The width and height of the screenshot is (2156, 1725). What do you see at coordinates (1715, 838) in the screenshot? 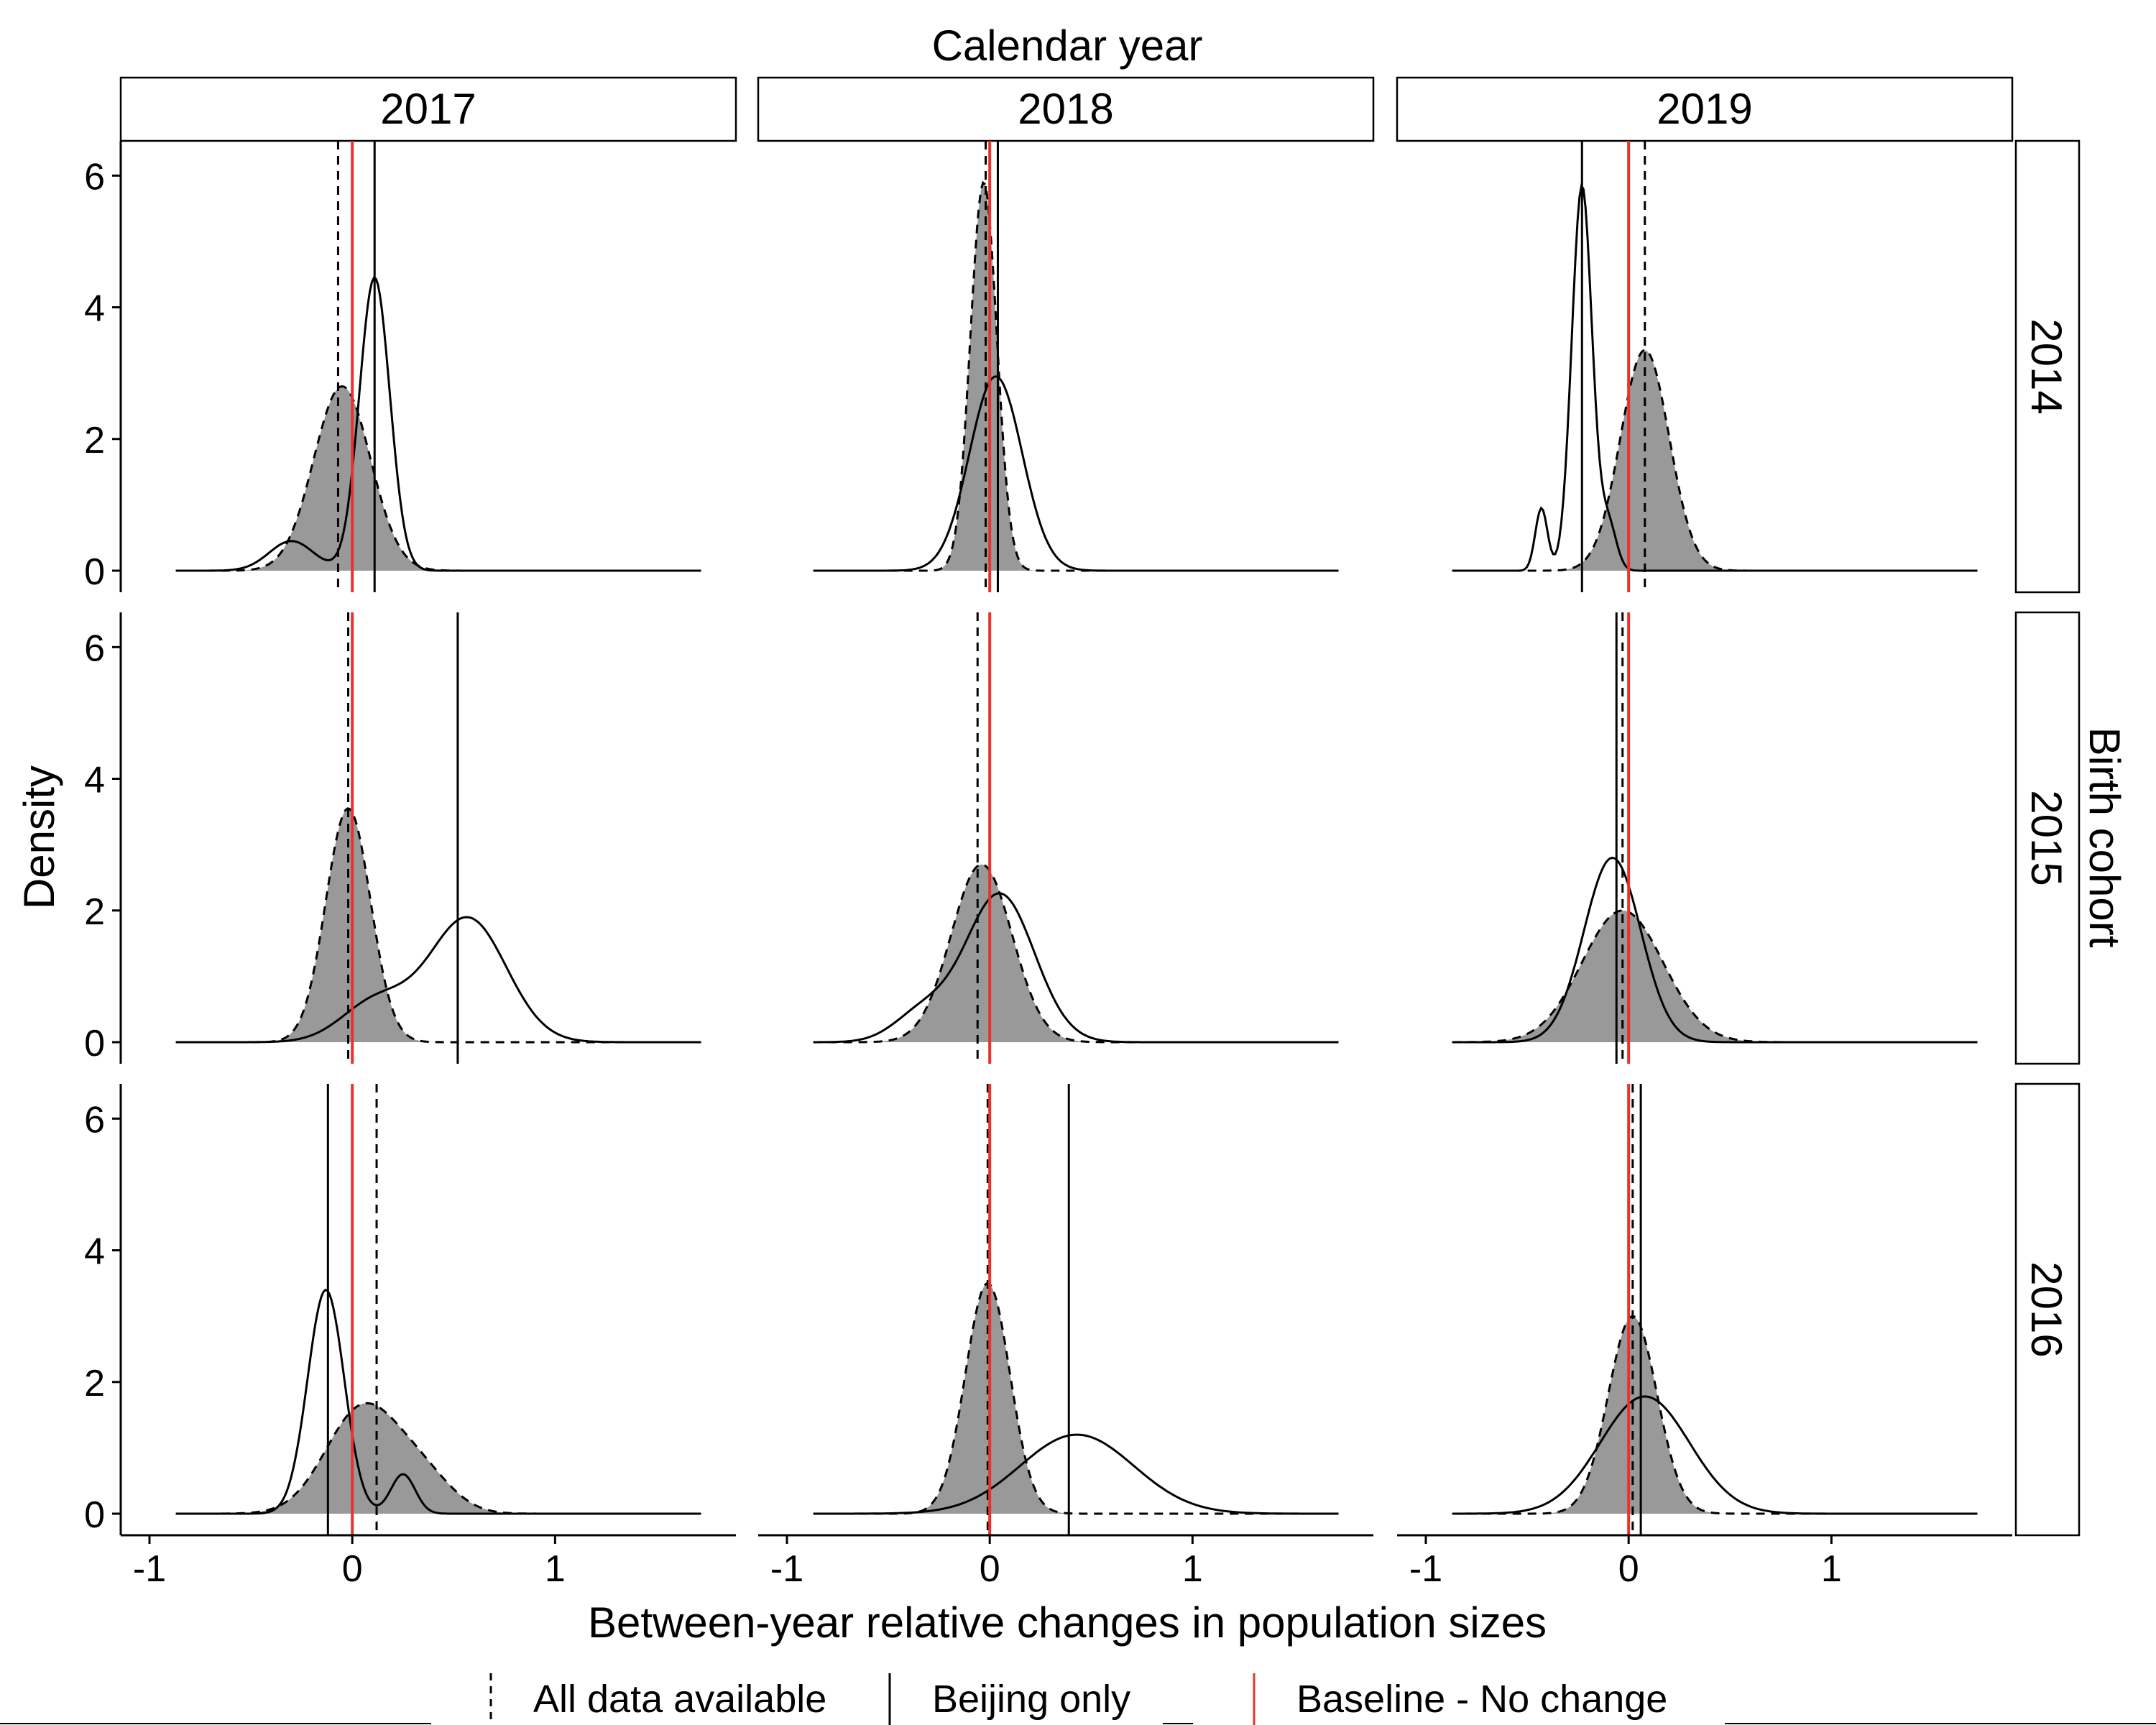
I see `panel-2015-2019` at bounding box center [1715, 838].